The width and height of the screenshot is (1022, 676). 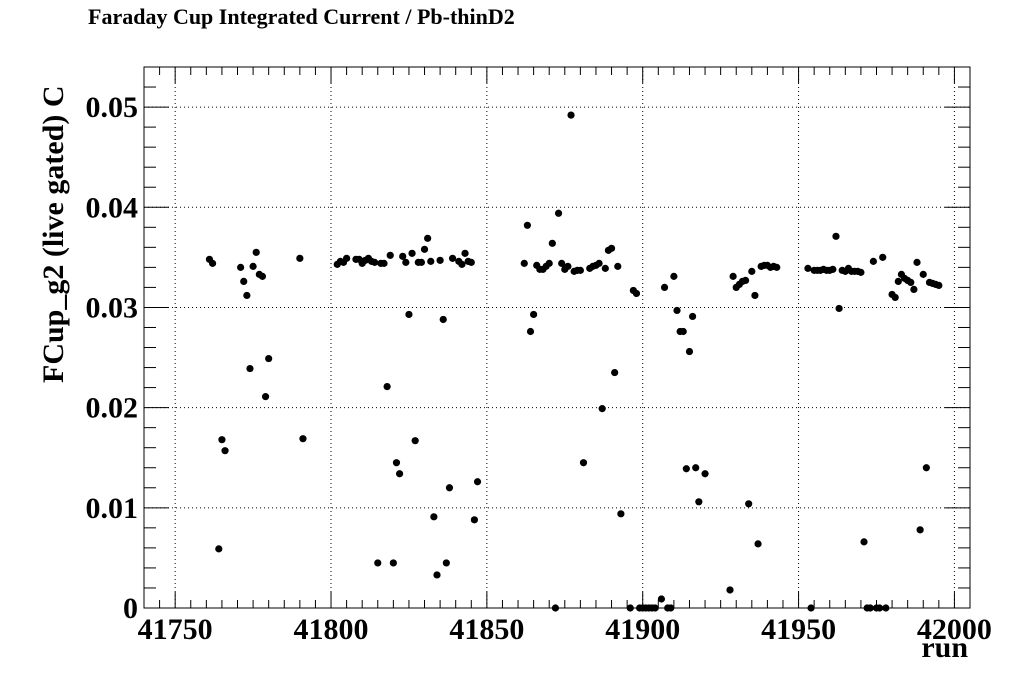 What do you see at coordinates (112, 307) in the screenshot?
I see `y-tick-label: 0.03` at bounding box center [112, 307].